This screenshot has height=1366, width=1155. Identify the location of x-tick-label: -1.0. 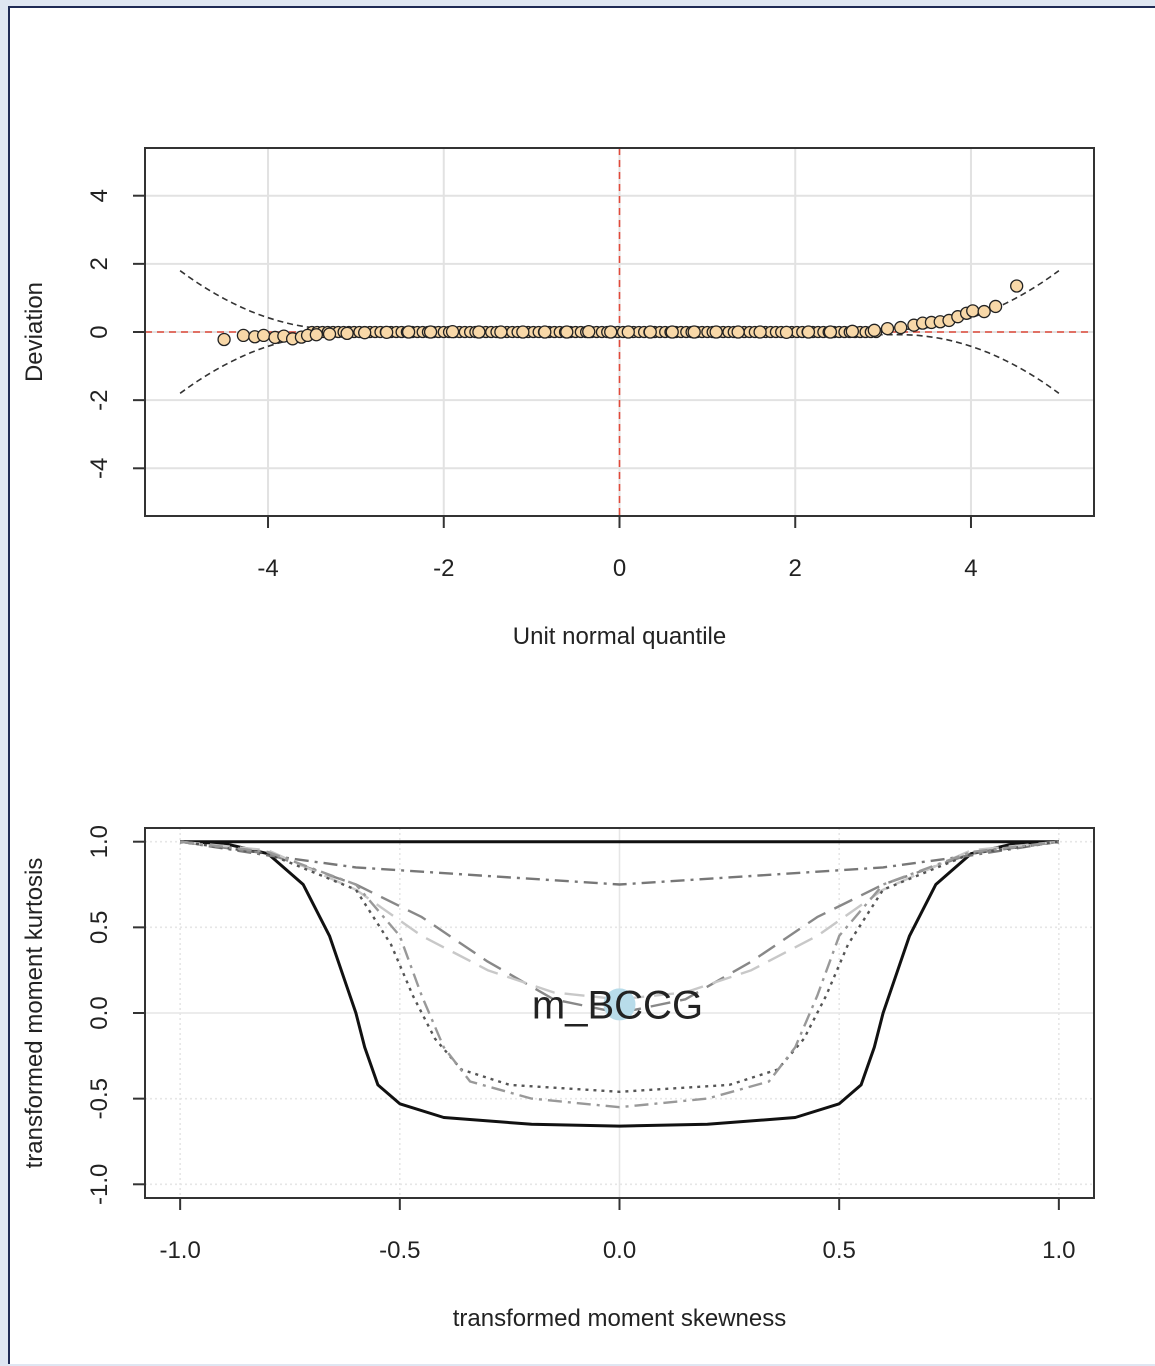
(179, 1250).